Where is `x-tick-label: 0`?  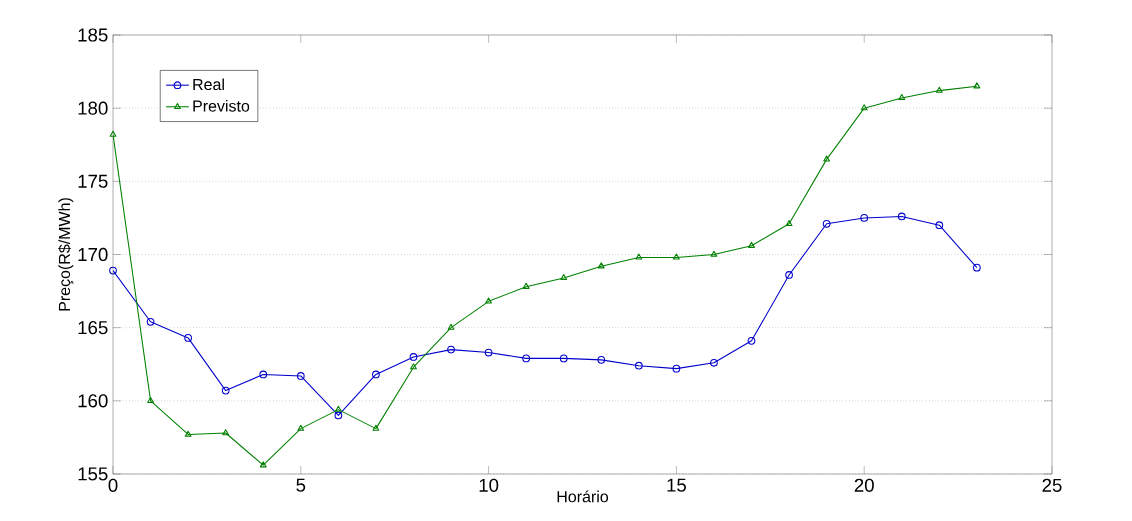 x-tick-label: 0 is located at coordinates (113, 485).